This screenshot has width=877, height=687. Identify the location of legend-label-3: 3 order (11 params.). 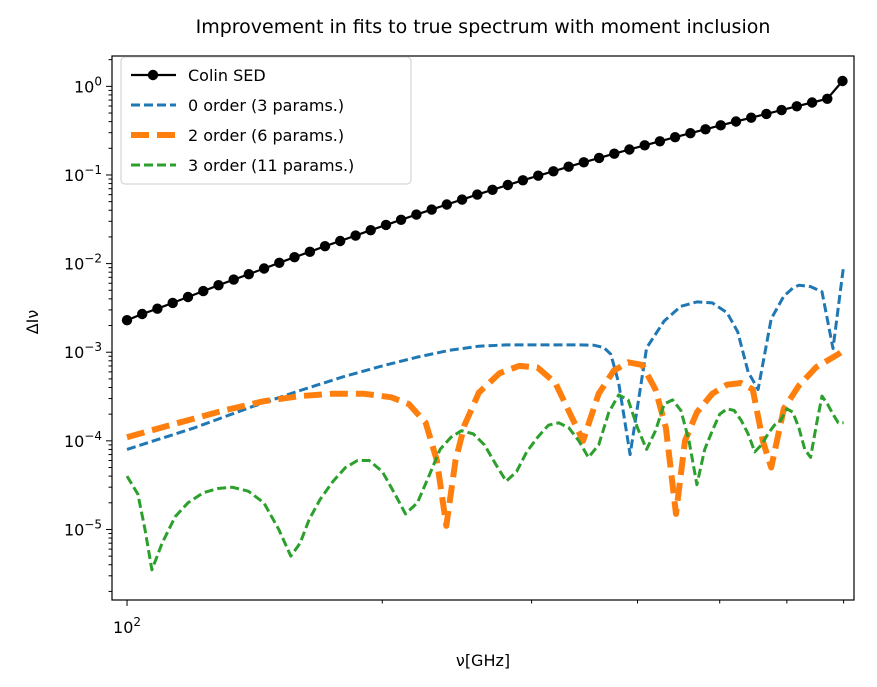
(271, 165).